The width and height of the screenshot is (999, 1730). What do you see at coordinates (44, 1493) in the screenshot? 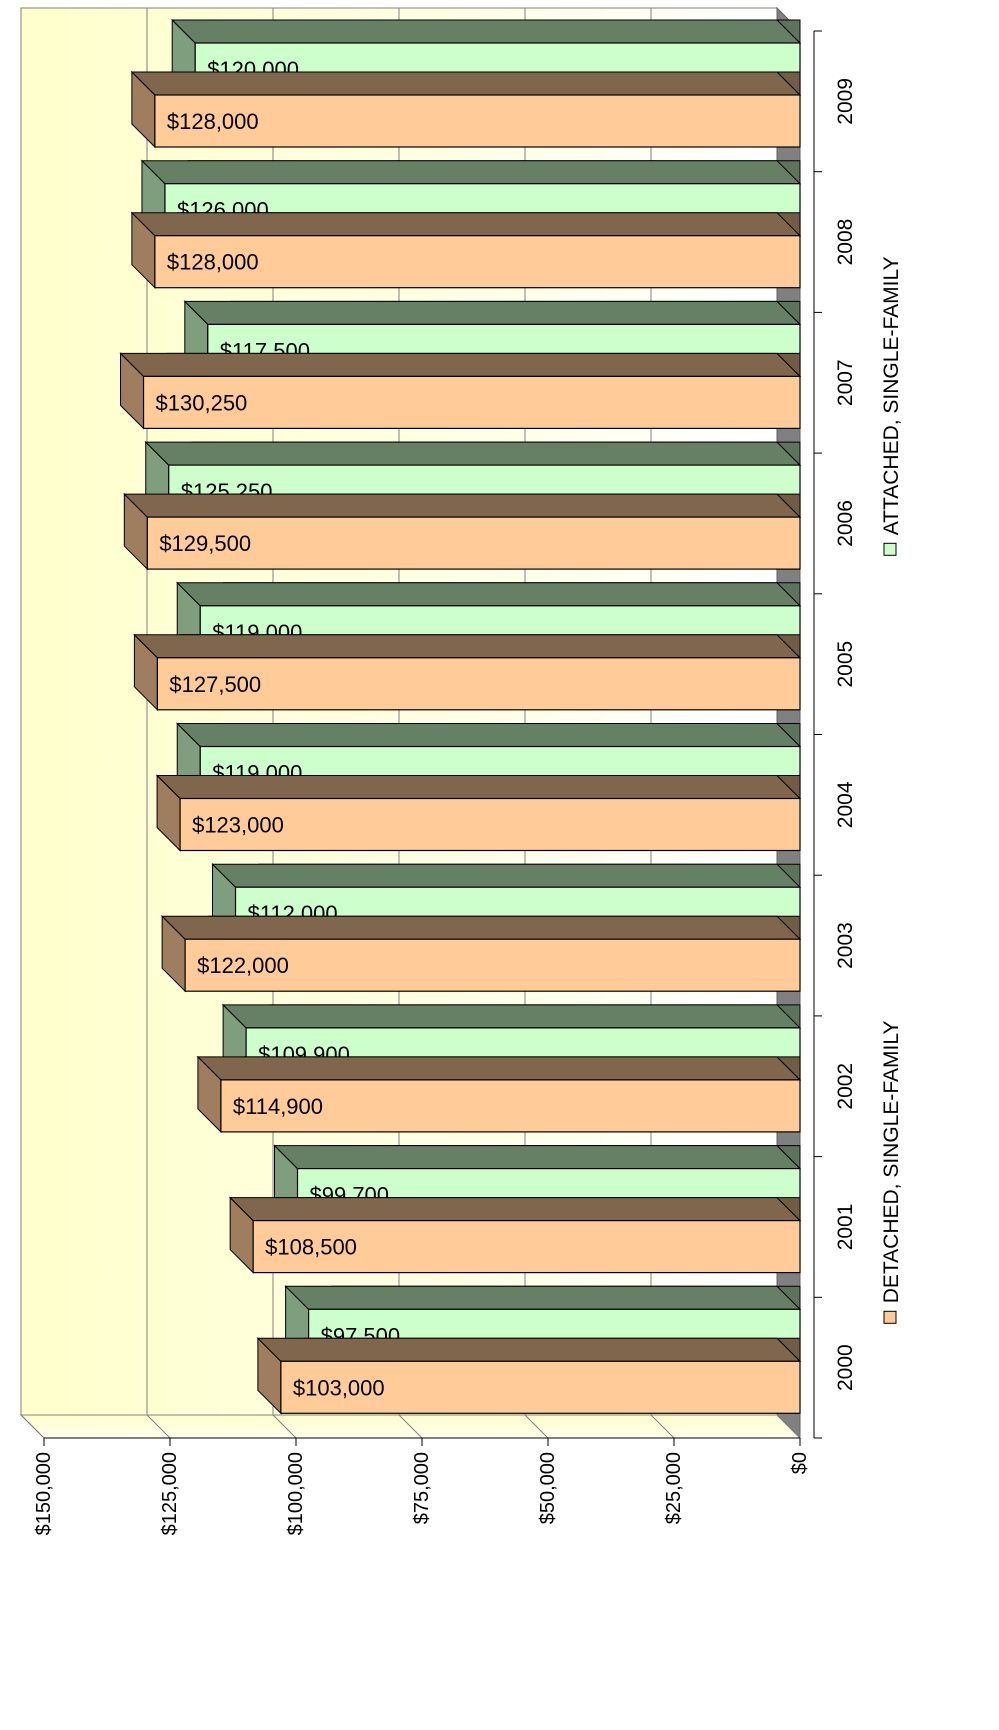
I see `value-tick-label: $150,000` at bounding box center [44, 1493].